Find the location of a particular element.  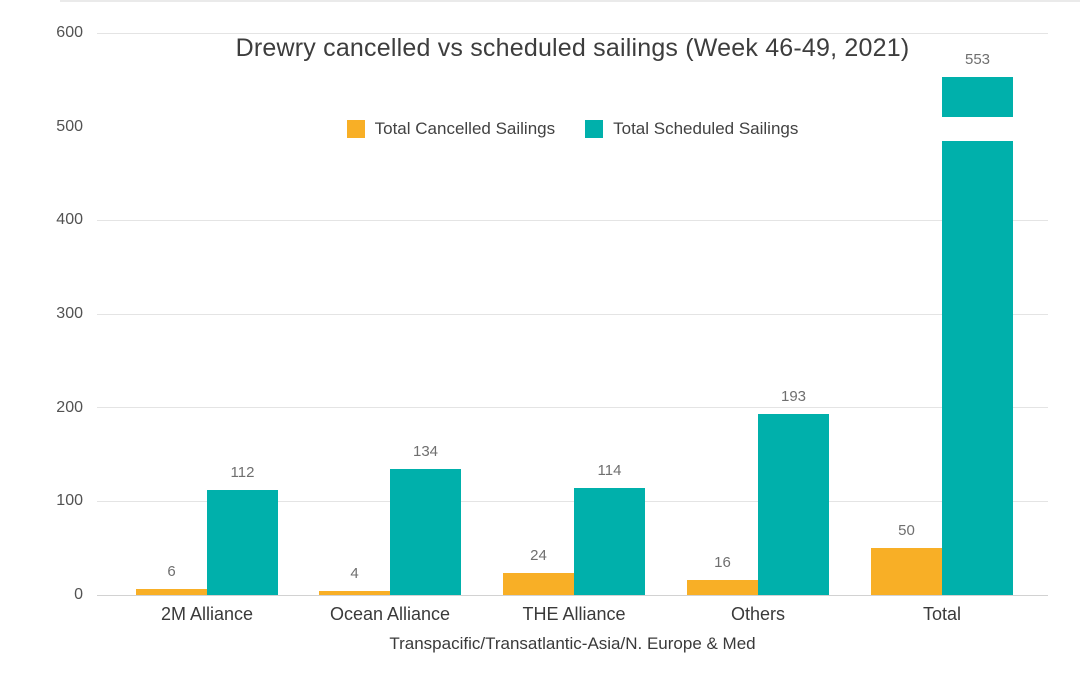

legend-label-cancelled: Total Cancelled Sailings is located at coordinates (465, 128).